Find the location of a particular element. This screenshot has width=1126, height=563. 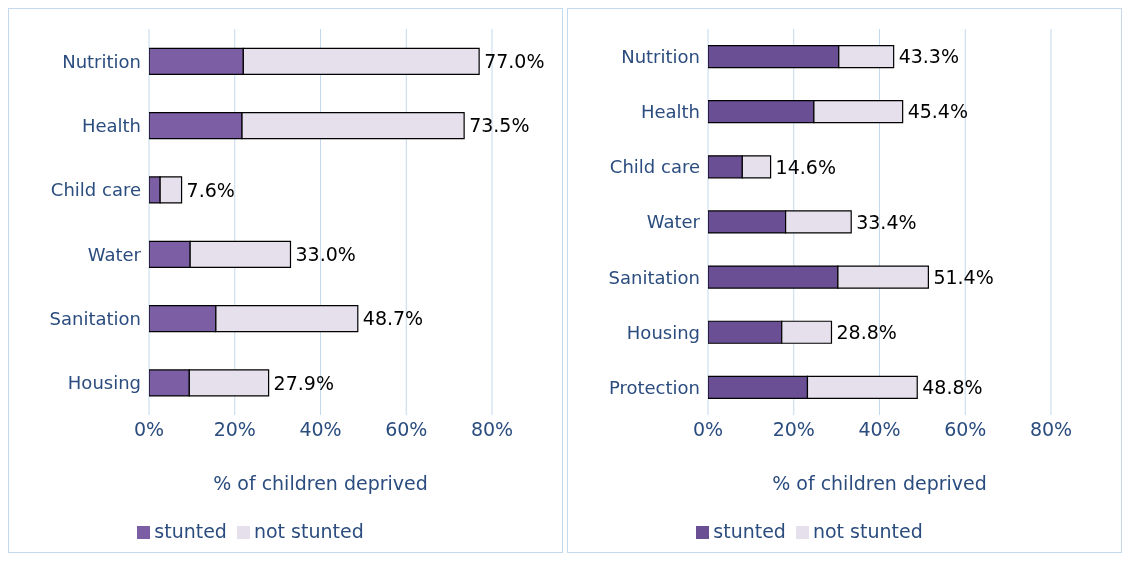

total-label: 51.4% is located at coordinates (963, 276).